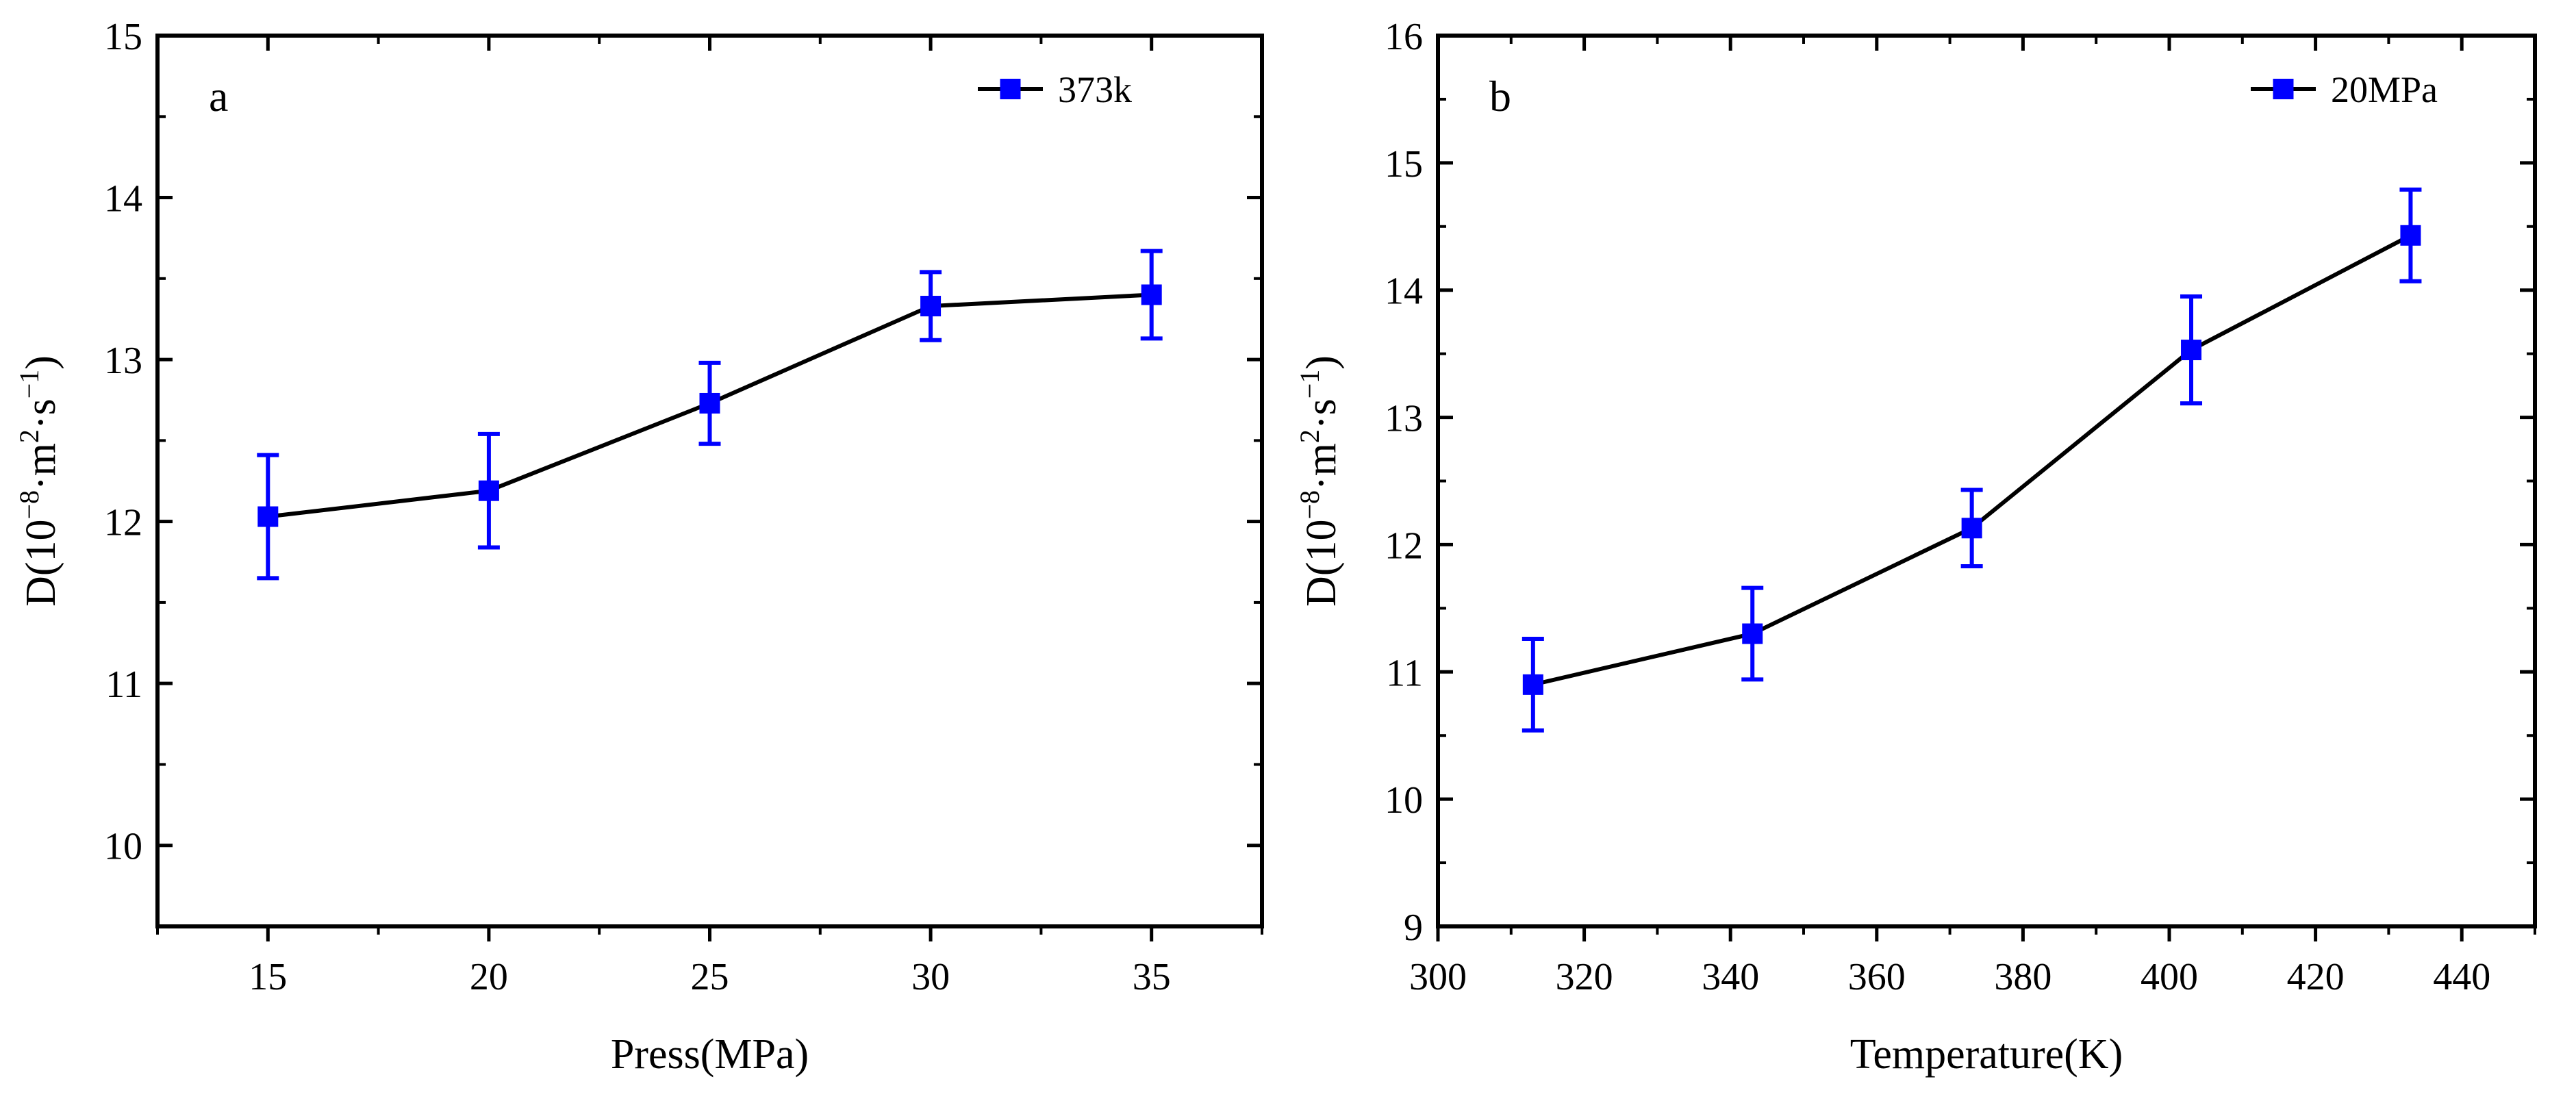 The height and width of the screenshot is (1101, 2576). I want to click on x-tick-label: 20, so click(489, 977).